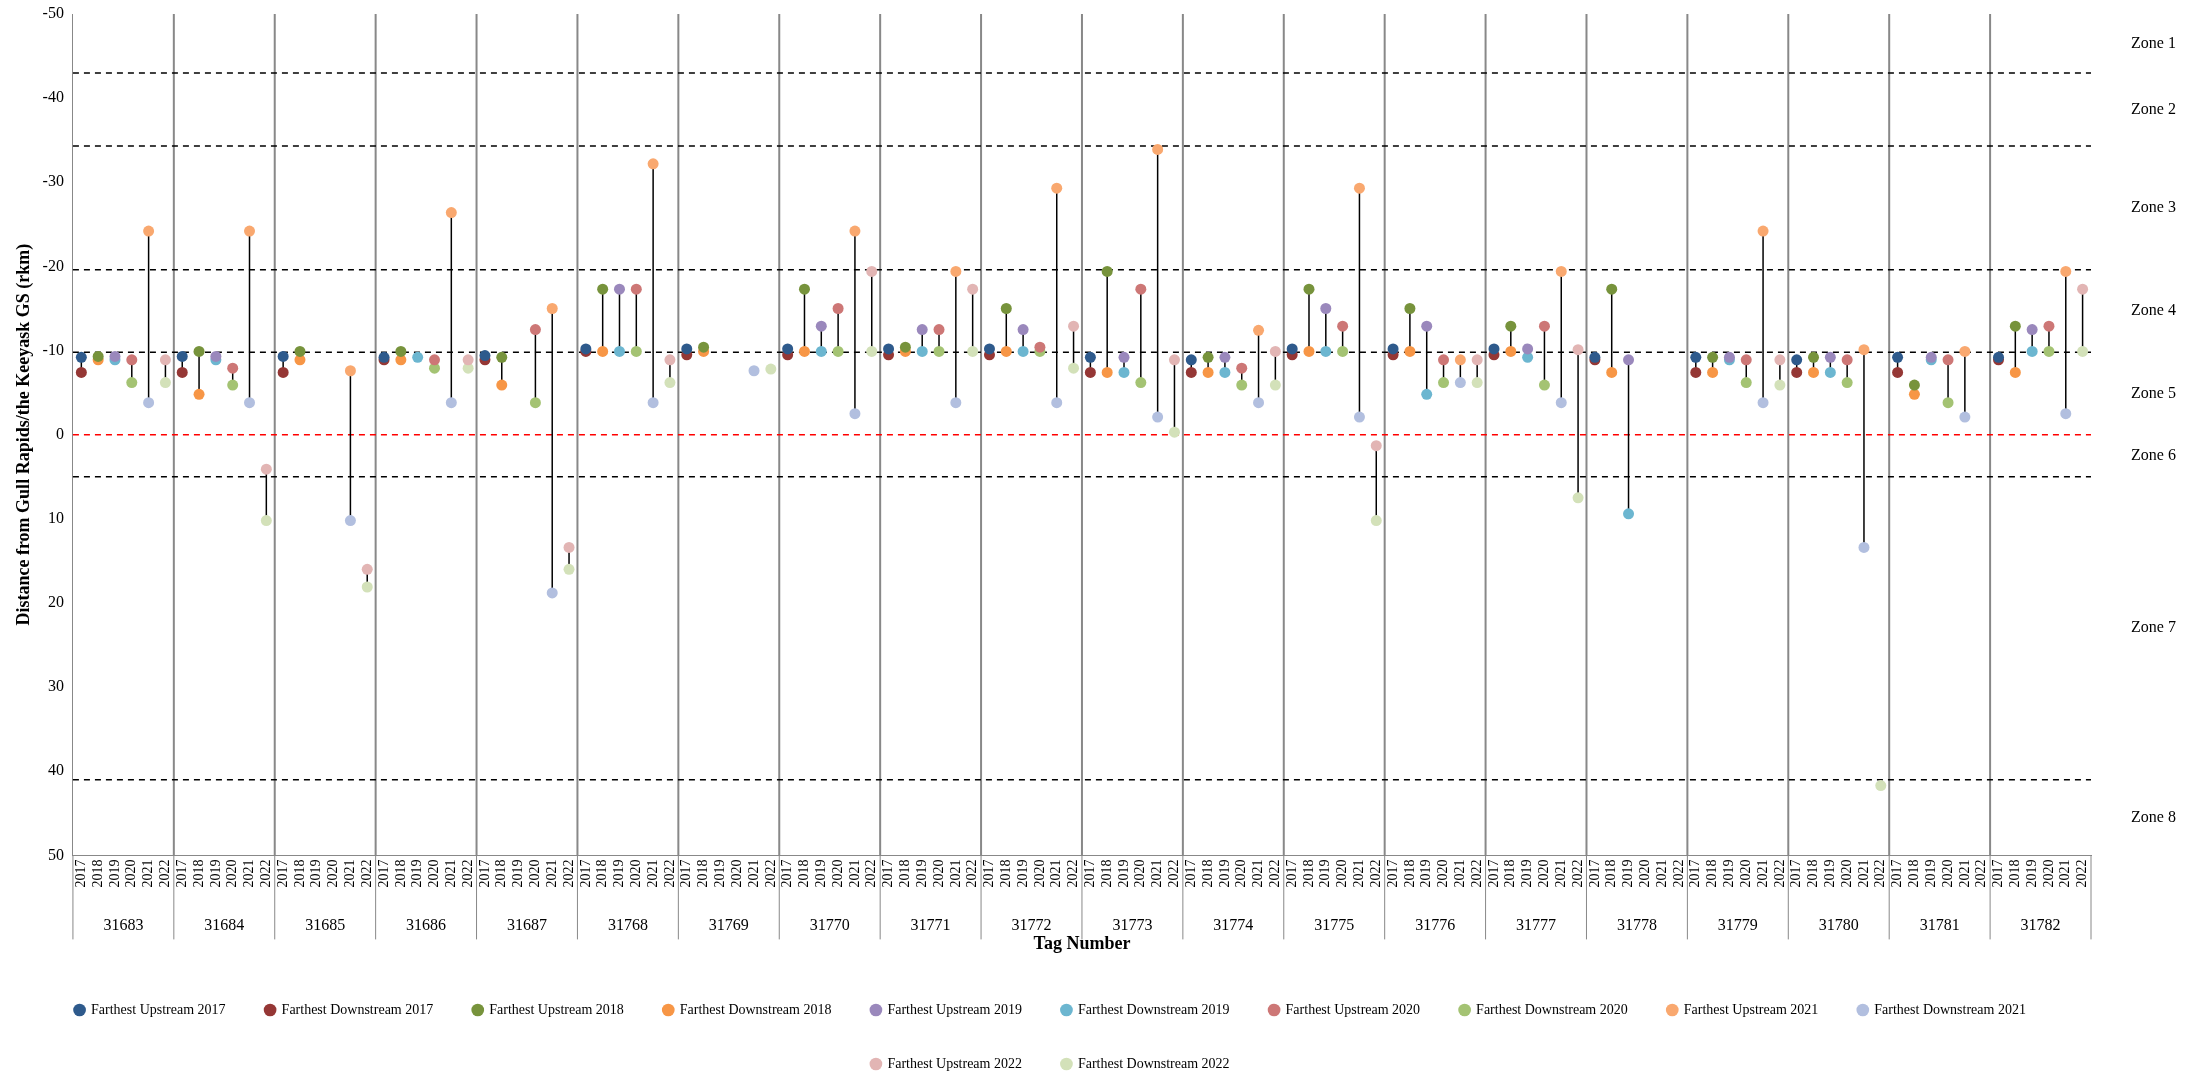 The width and height of the screenshot is (2201, 1085). Describe the element at coordinates (627, 924) in the screenshot. I see `text: 31768` at that location.